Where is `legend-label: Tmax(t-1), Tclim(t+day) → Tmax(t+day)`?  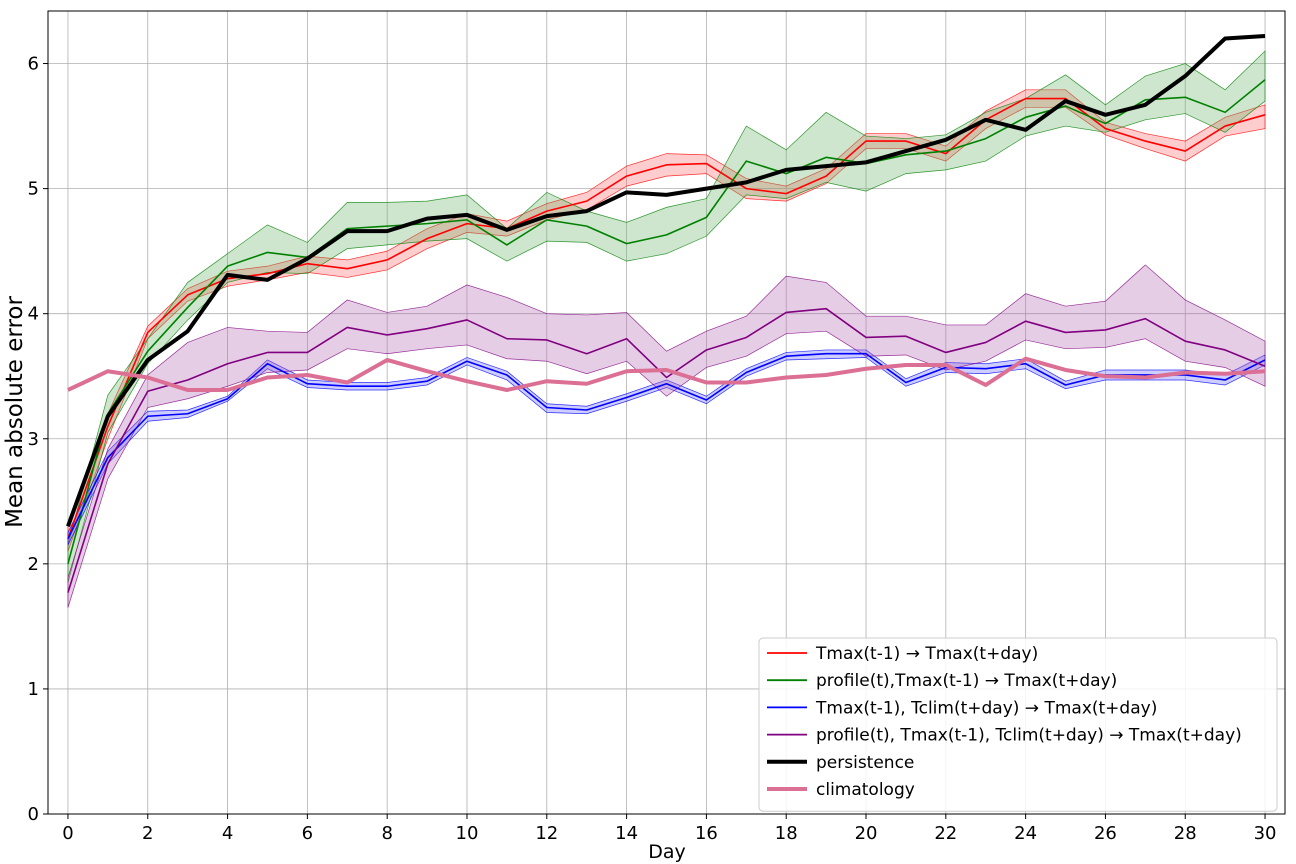 legend-label: Tmax(t-1), Tclim(t+day) → Tmax(t+day) is located at coordinates (986, 708).